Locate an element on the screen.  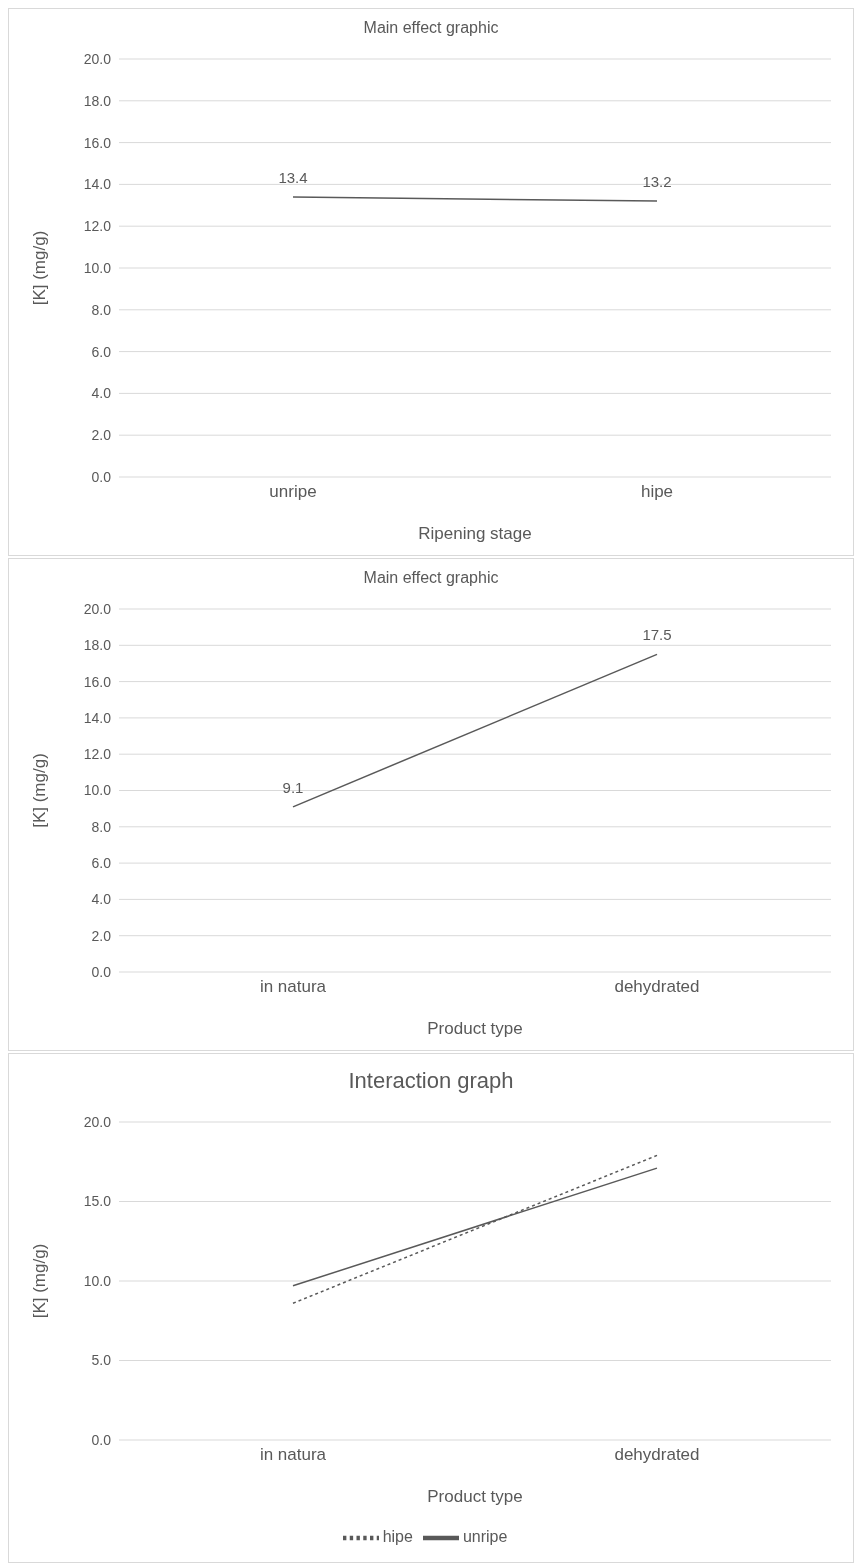
data-label: 13.4 is located at coordinates (293, 177).